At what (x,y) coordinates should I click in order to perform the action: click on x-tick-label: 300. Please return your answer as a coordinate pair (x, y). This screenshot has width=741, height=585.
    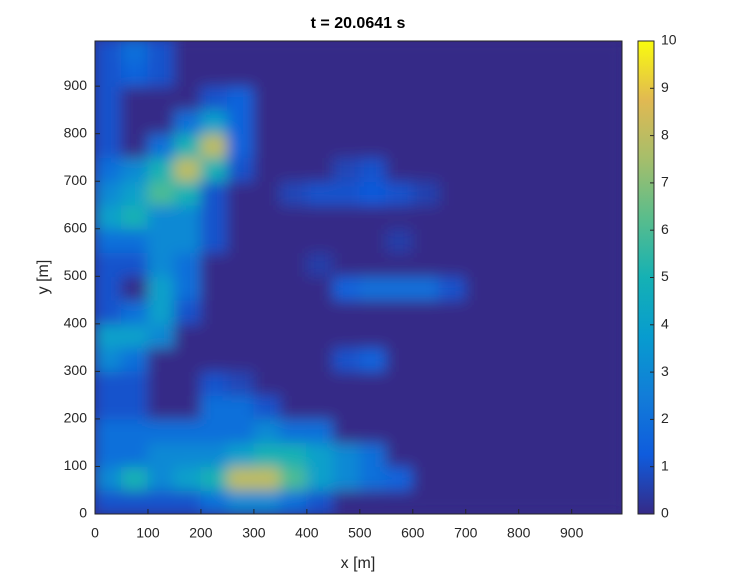
    Looking at the image, I should click on (254, 533).